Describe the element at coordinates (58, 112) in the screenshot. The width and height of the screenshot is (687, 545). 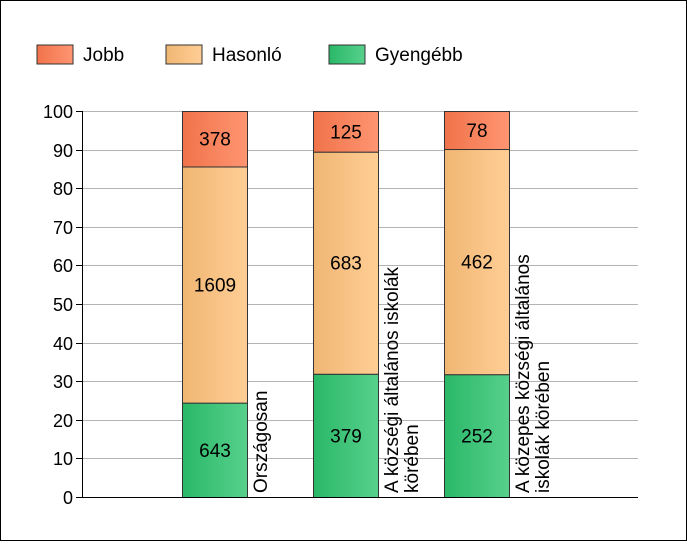
I see `y-tick-label: 100` at that location.